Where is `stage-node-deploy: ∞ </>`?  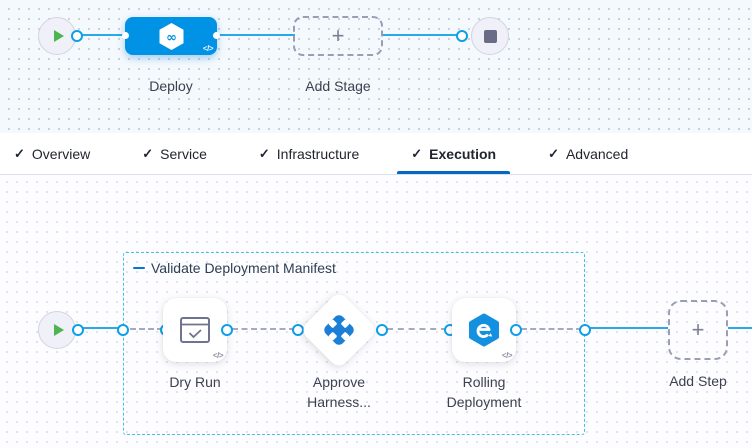 stage-node-deploy: ∞ </> is located at coordinates (171, 36).